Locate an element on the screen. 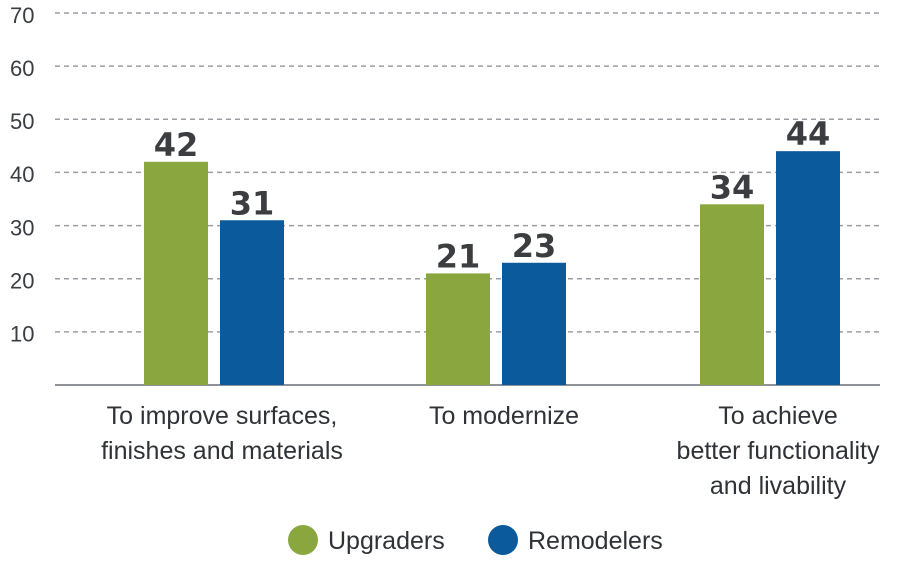  data-label: 44 is located at coordinates (808, 134).